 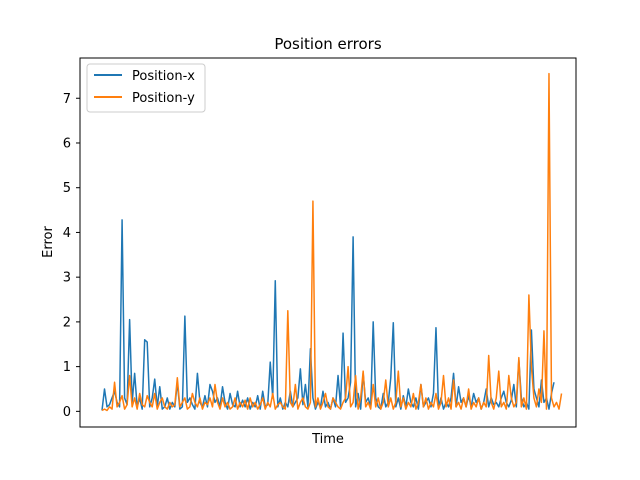 I want to click on x-axis-label: Time, so click(x=327, y=439).